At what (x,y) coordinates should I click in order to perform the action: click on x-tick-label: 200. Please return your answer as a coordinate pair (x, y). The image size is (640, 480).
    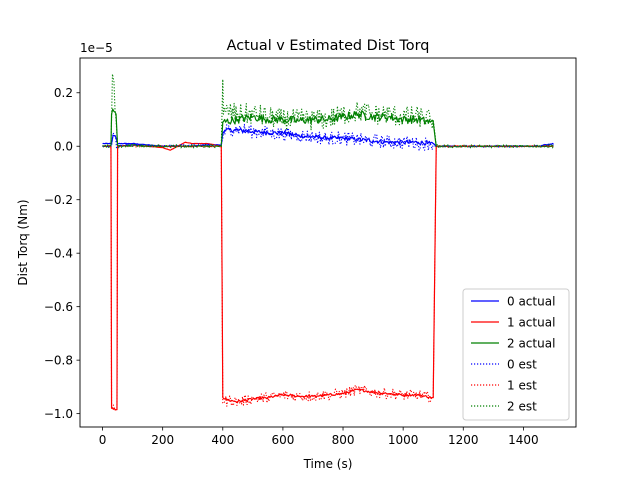
    Looking at the image, I should click on (162, 440).